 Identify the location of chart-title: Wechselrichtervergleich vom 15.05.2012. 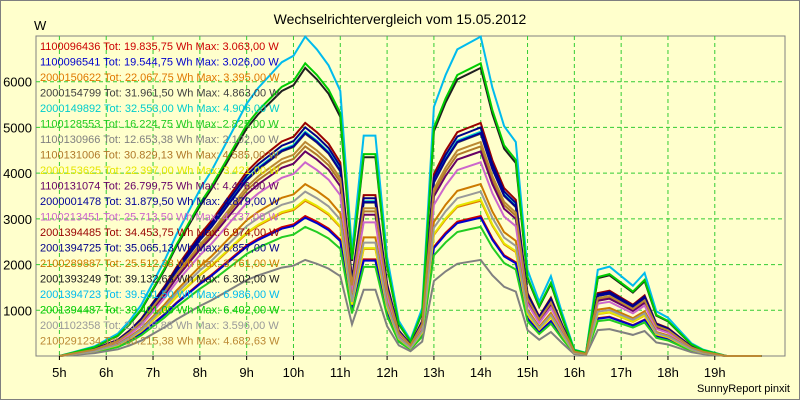
(400, 19).